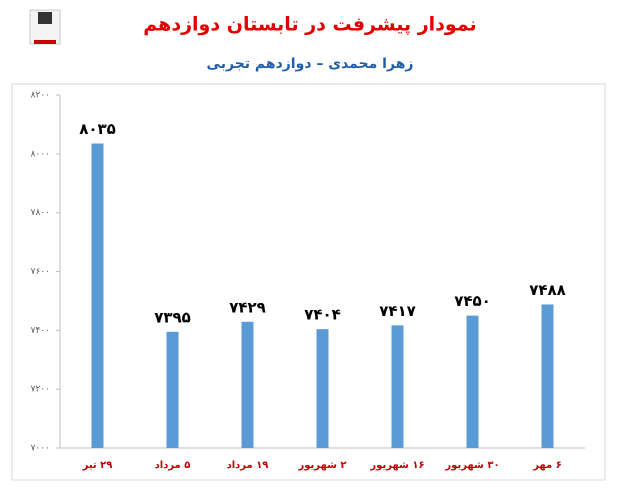  What do you see at coordinates (397, 311) in the screenshot?
I see `data-label: ۷۴۱۷` at bounding box center [397, 311].